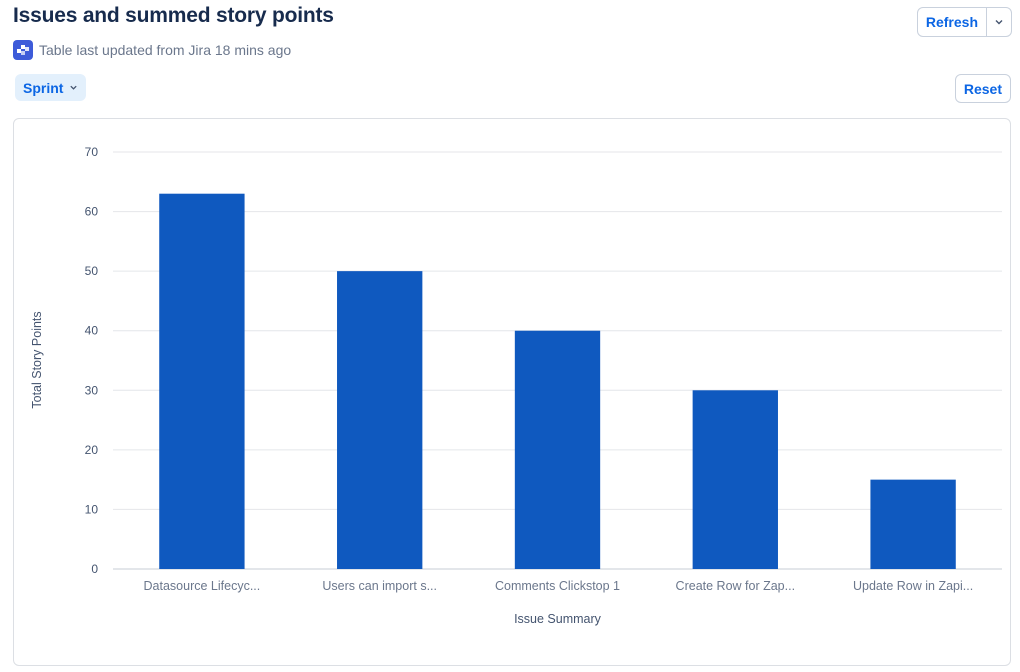 The height and width of the screenshot is (672, 1020). I want to click on jira-icon, so click(23, 50).